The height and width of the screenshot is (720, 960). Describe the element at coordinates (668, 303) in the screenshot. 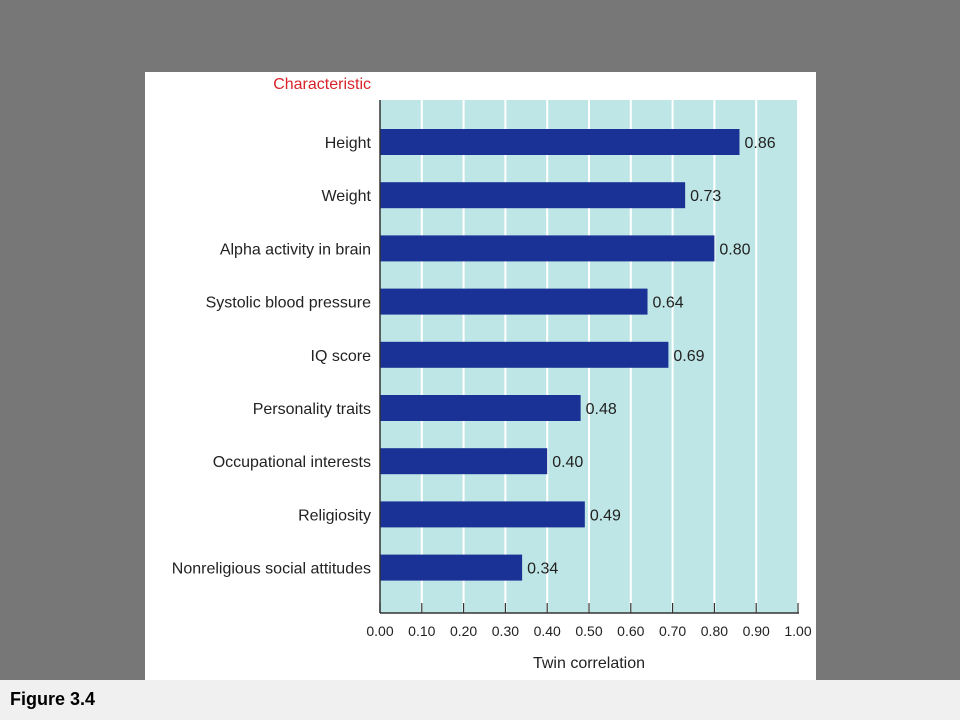

I see `bar-value-label: 0.64` at that location.